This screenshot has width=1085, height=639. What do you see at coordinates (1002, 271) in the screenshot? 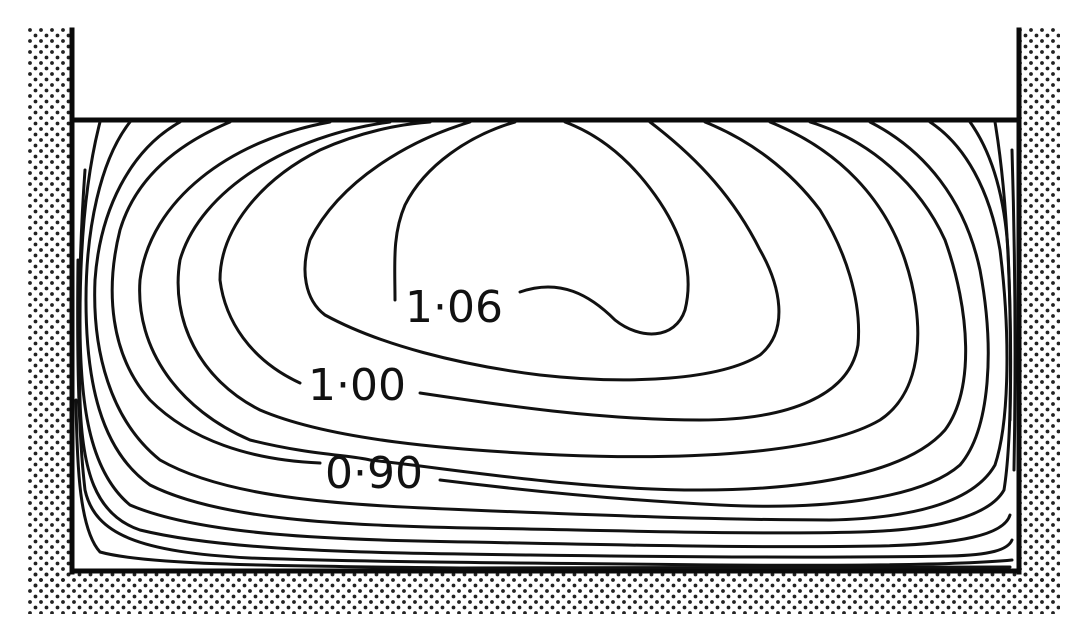
I see `contour-right-b` at bounding box center [1002, 271].